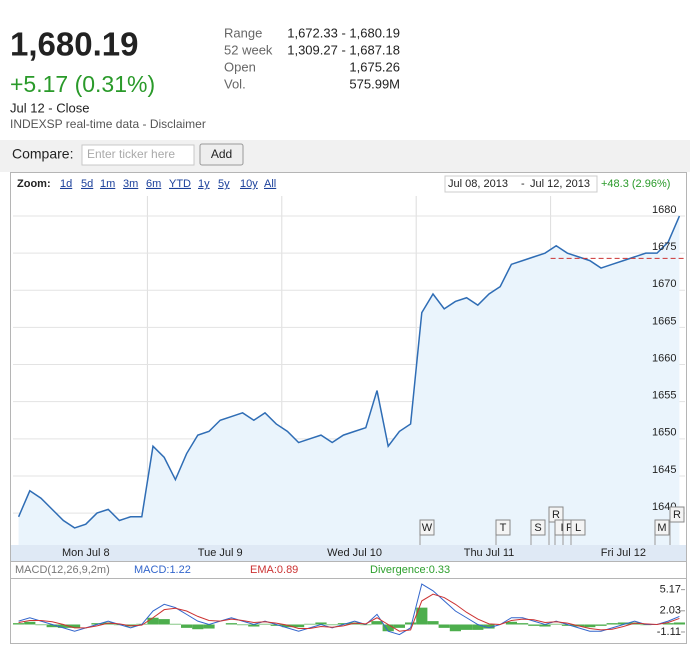 This screenshot has width=690, height=646. I want to click on add-button-label: Add, so click(221, 154).